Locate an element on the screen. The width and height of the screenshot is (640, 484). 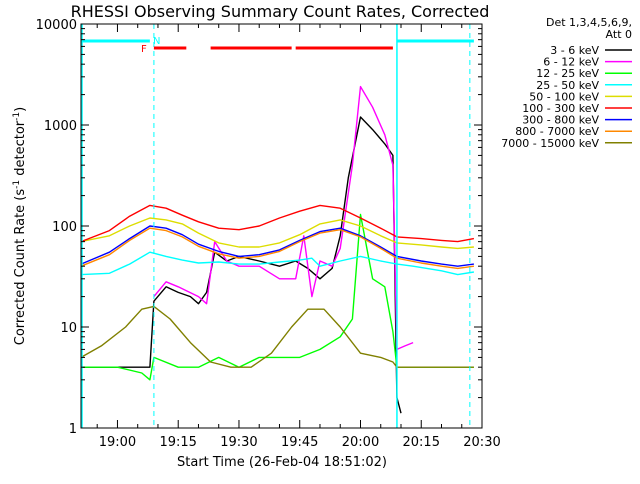
y-tick-label: 1000 is located at coordinates (60, 126).